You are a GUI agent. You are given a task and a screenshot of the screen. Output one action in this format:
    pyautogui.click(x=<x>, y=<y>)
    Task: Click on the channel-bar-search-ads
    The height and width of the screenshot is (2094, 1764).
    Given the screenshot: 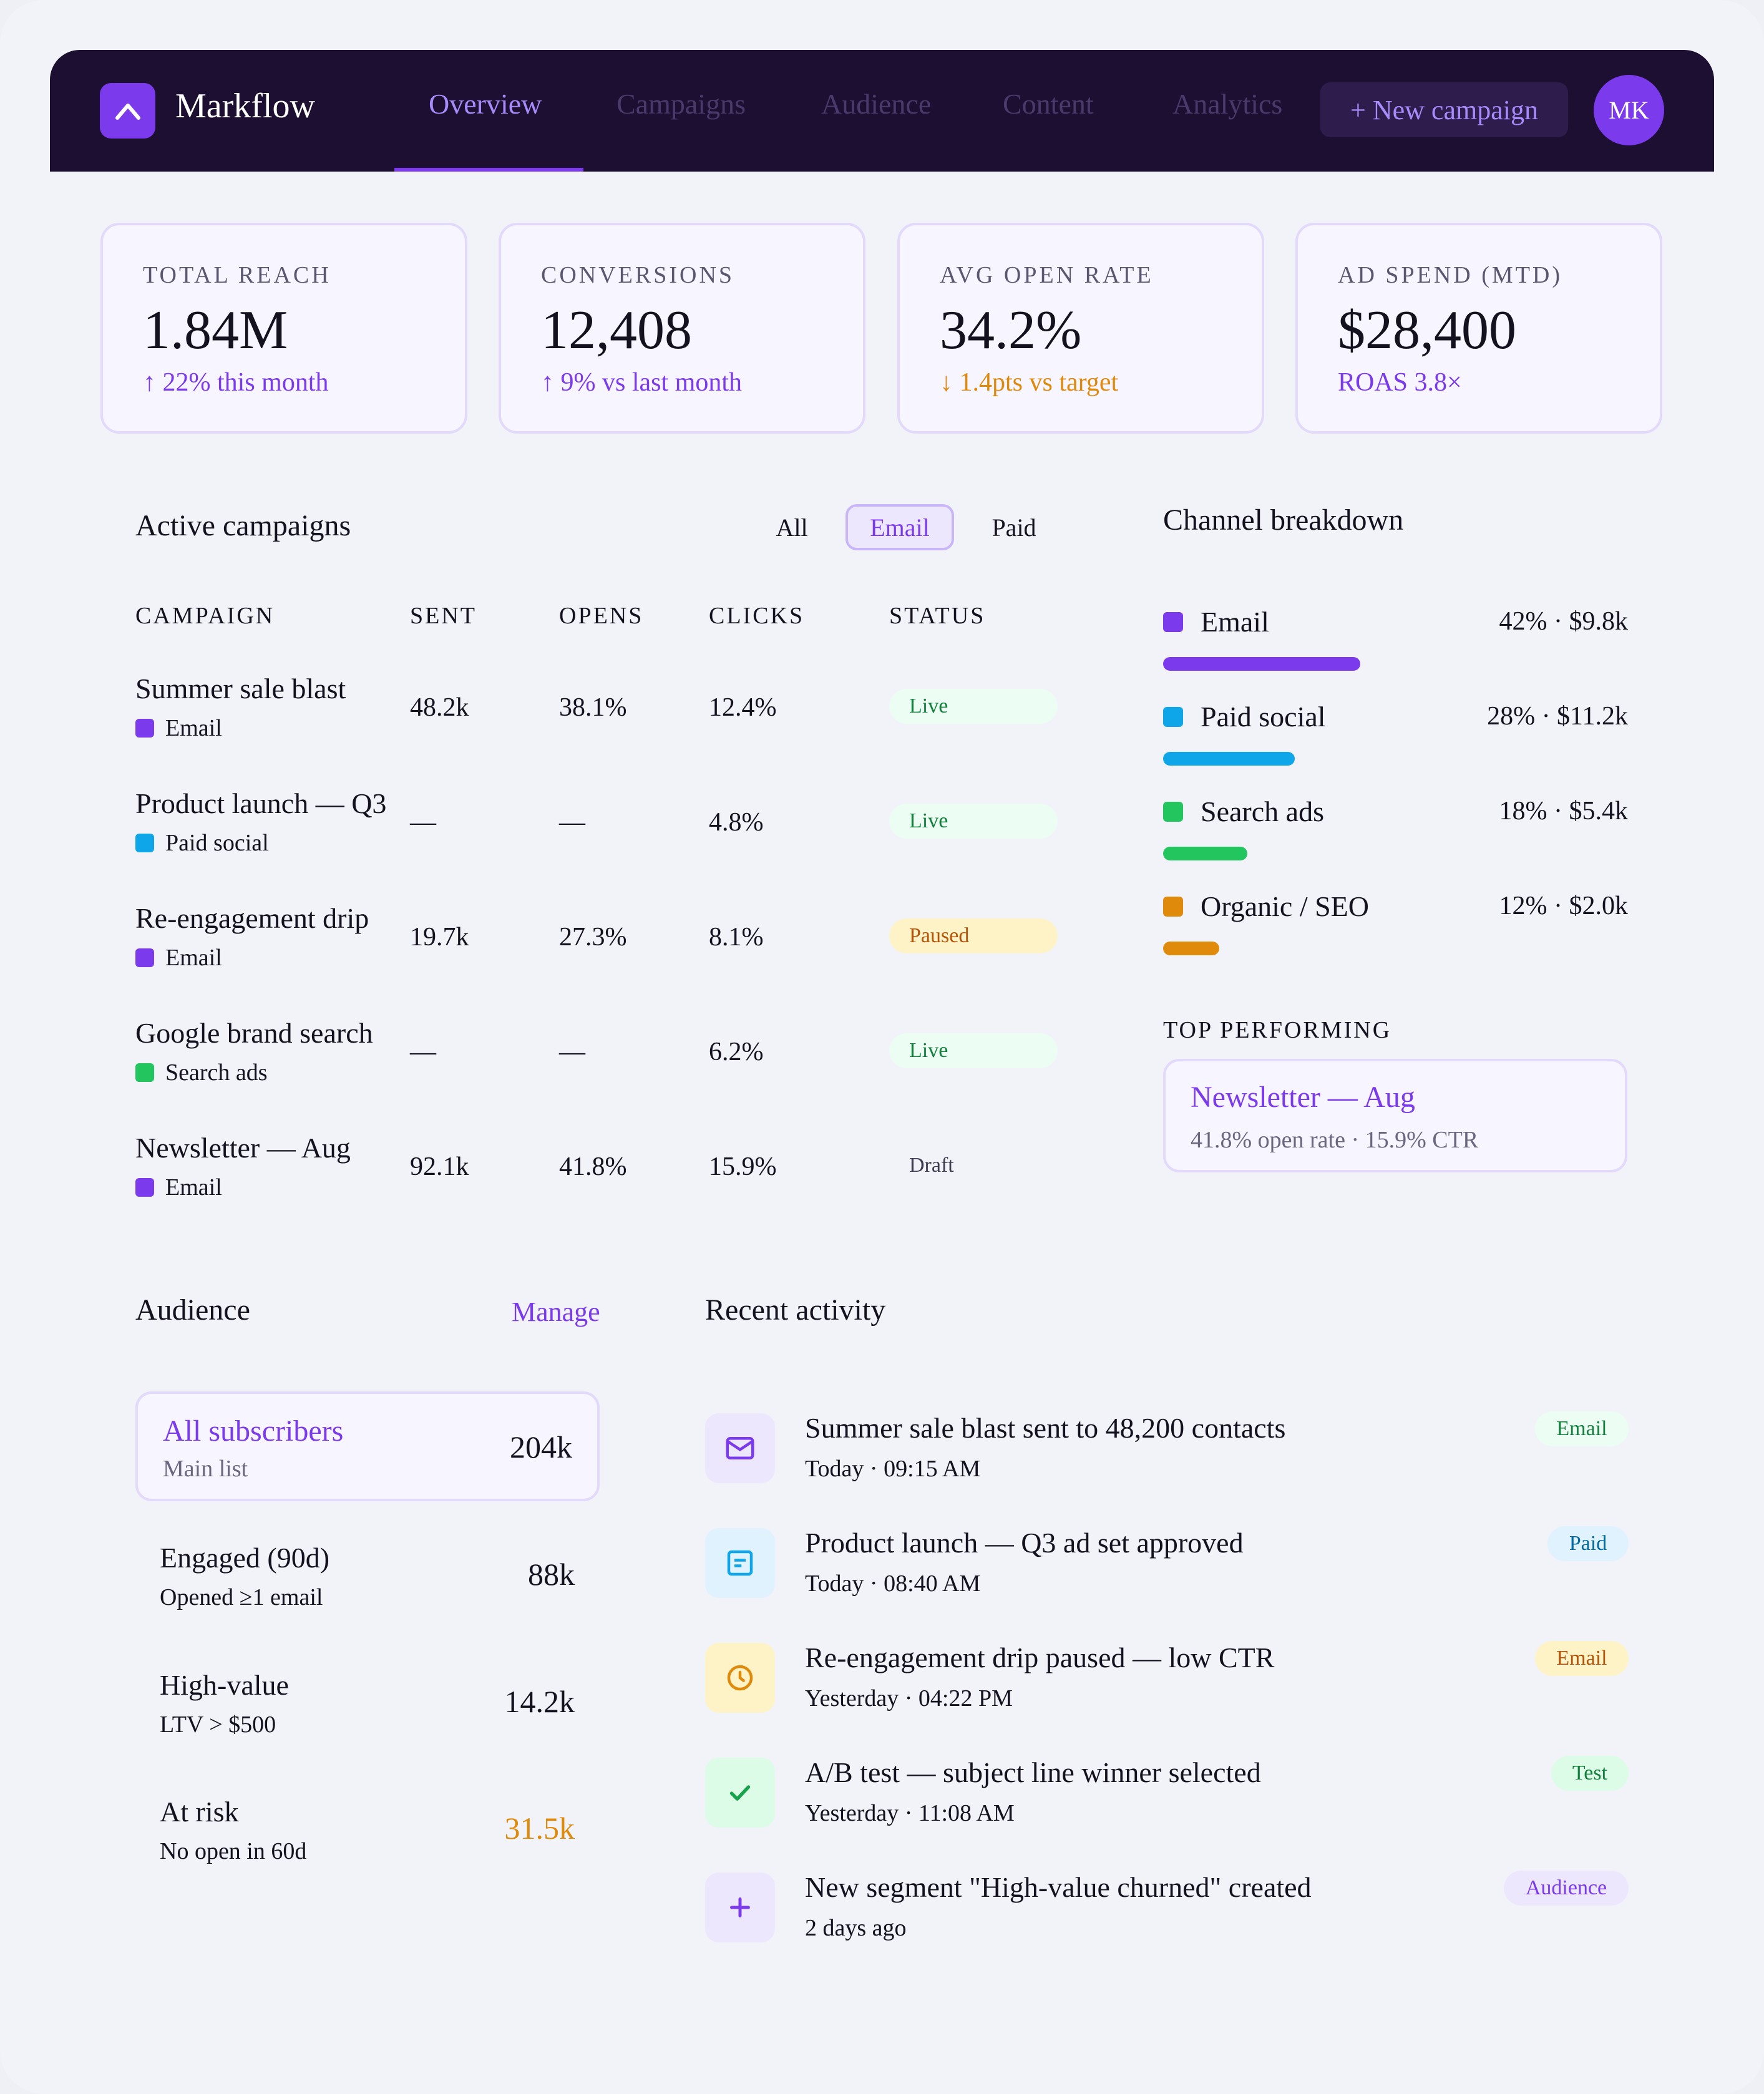 What is the action you would take?
    pyautogui.click(x=1205, y=853)
    